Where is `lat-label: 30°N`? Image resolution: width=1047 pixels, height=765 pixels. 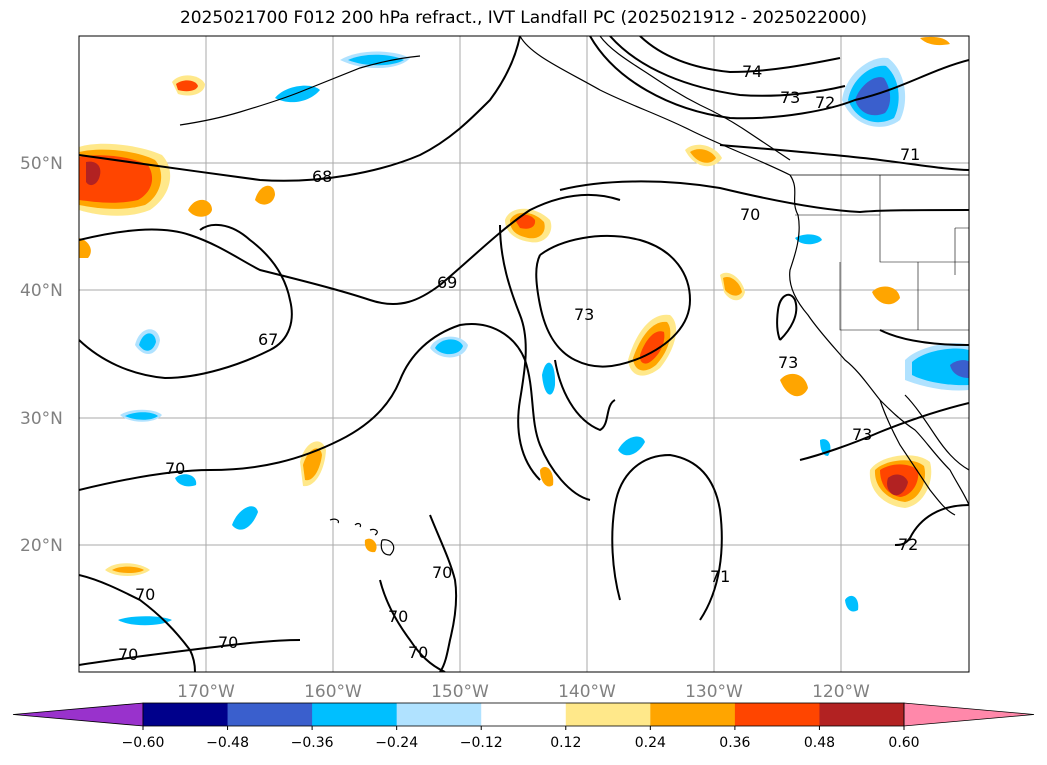
lat-label: 30°N is located at coordinates (41, 419).